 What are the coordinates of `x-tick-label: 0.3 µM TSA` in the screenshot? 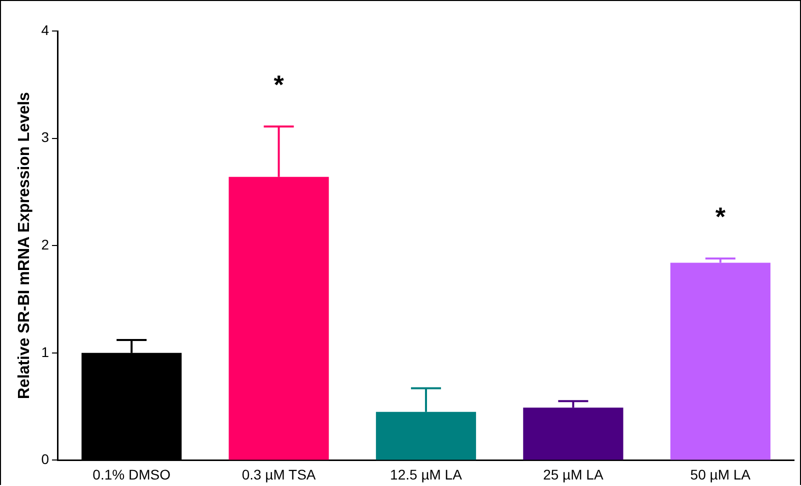 It's located at (279, 474).